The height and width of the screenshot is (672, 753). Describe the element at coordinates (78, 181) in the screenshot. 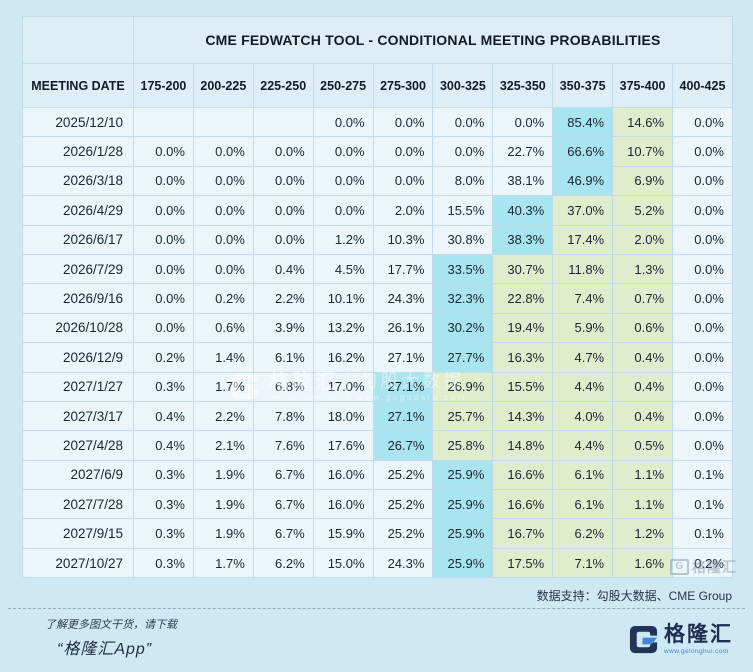

I see `meeting-date-cell: 2026/3/18` at that location.